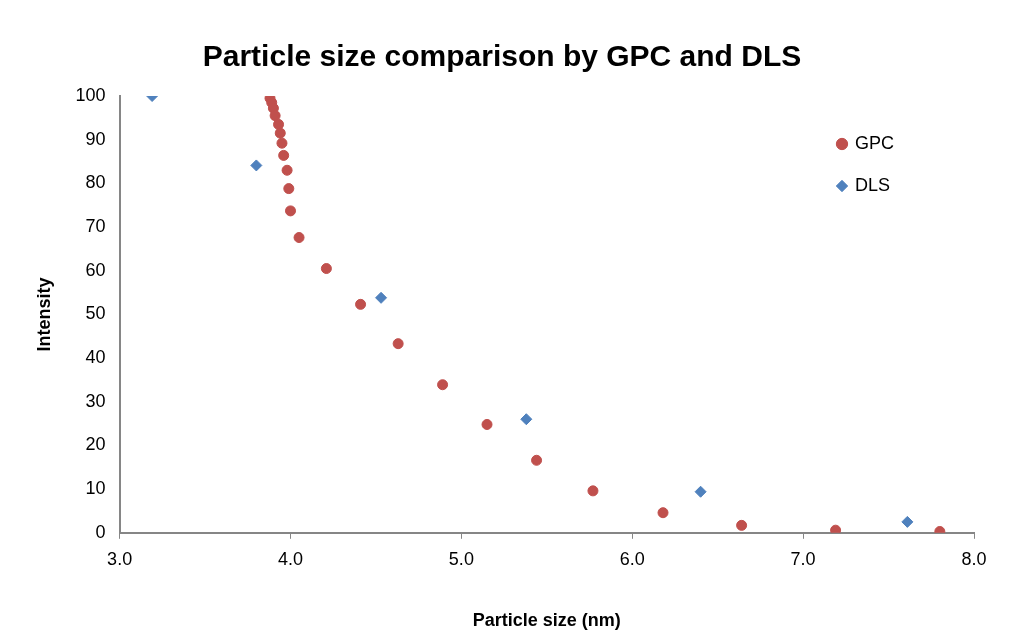 The image size is (1024, 641). Describe the element at coordinates (974, 558) in the screenshot. I see `x-tick-label: 8.0` at that location.